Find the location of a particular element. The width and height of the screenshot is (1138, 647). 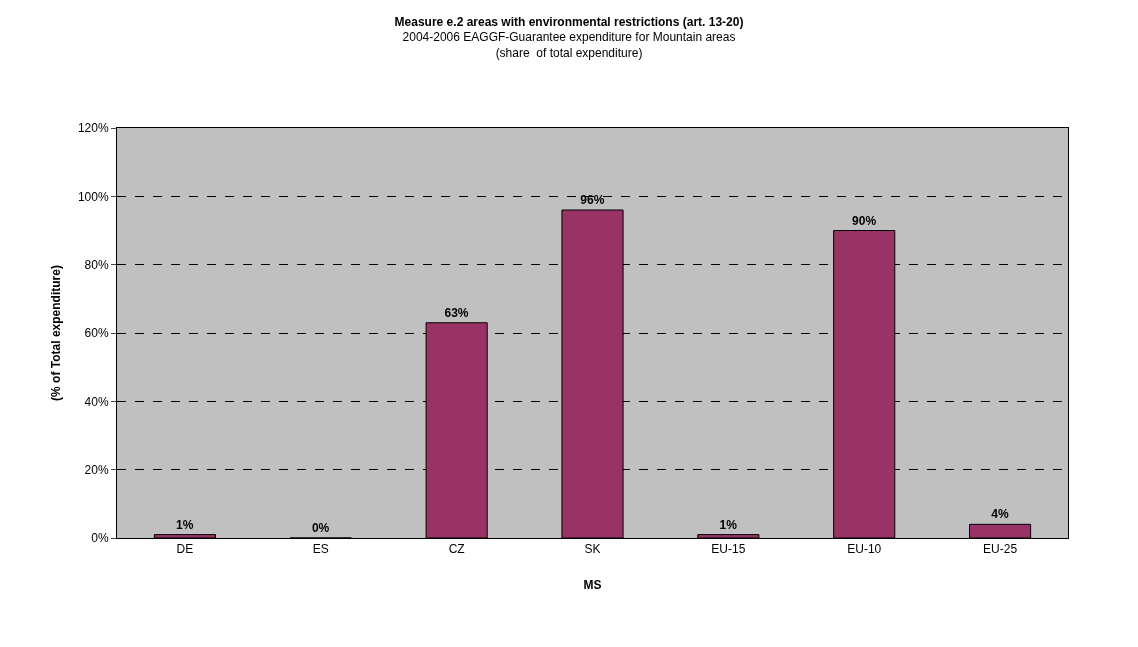

x-axis-title: MS is located at coordinates (592, 585).